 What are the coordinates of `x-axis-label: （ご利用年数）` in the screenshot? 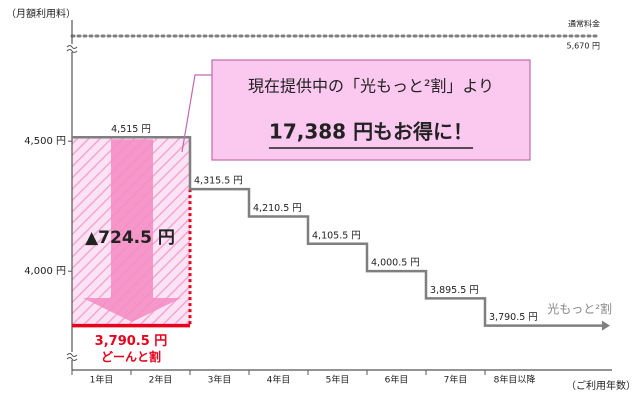 It's located at (601, 385).